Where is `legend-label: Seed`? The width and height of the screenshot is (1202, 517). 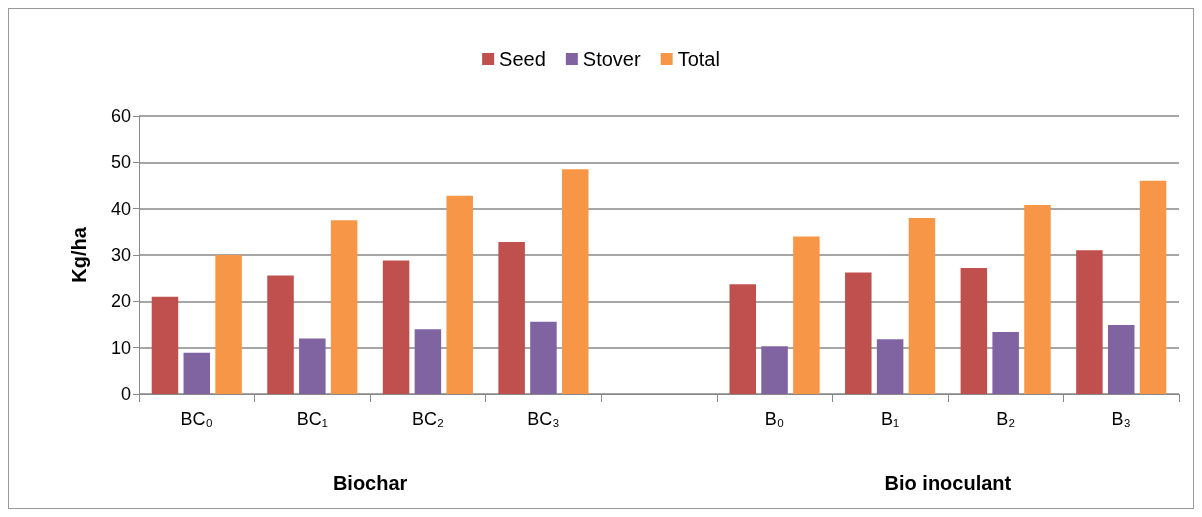 legend-label: Seed is located at coordinates (522, 59).